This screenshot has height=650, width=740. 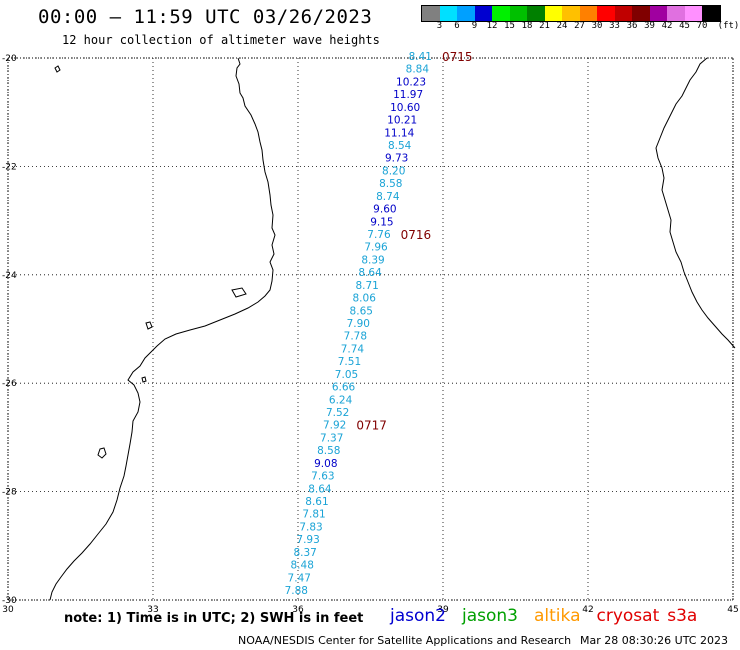 I want to click on satellite-jason3: jason3, so click(x=490, y=616).